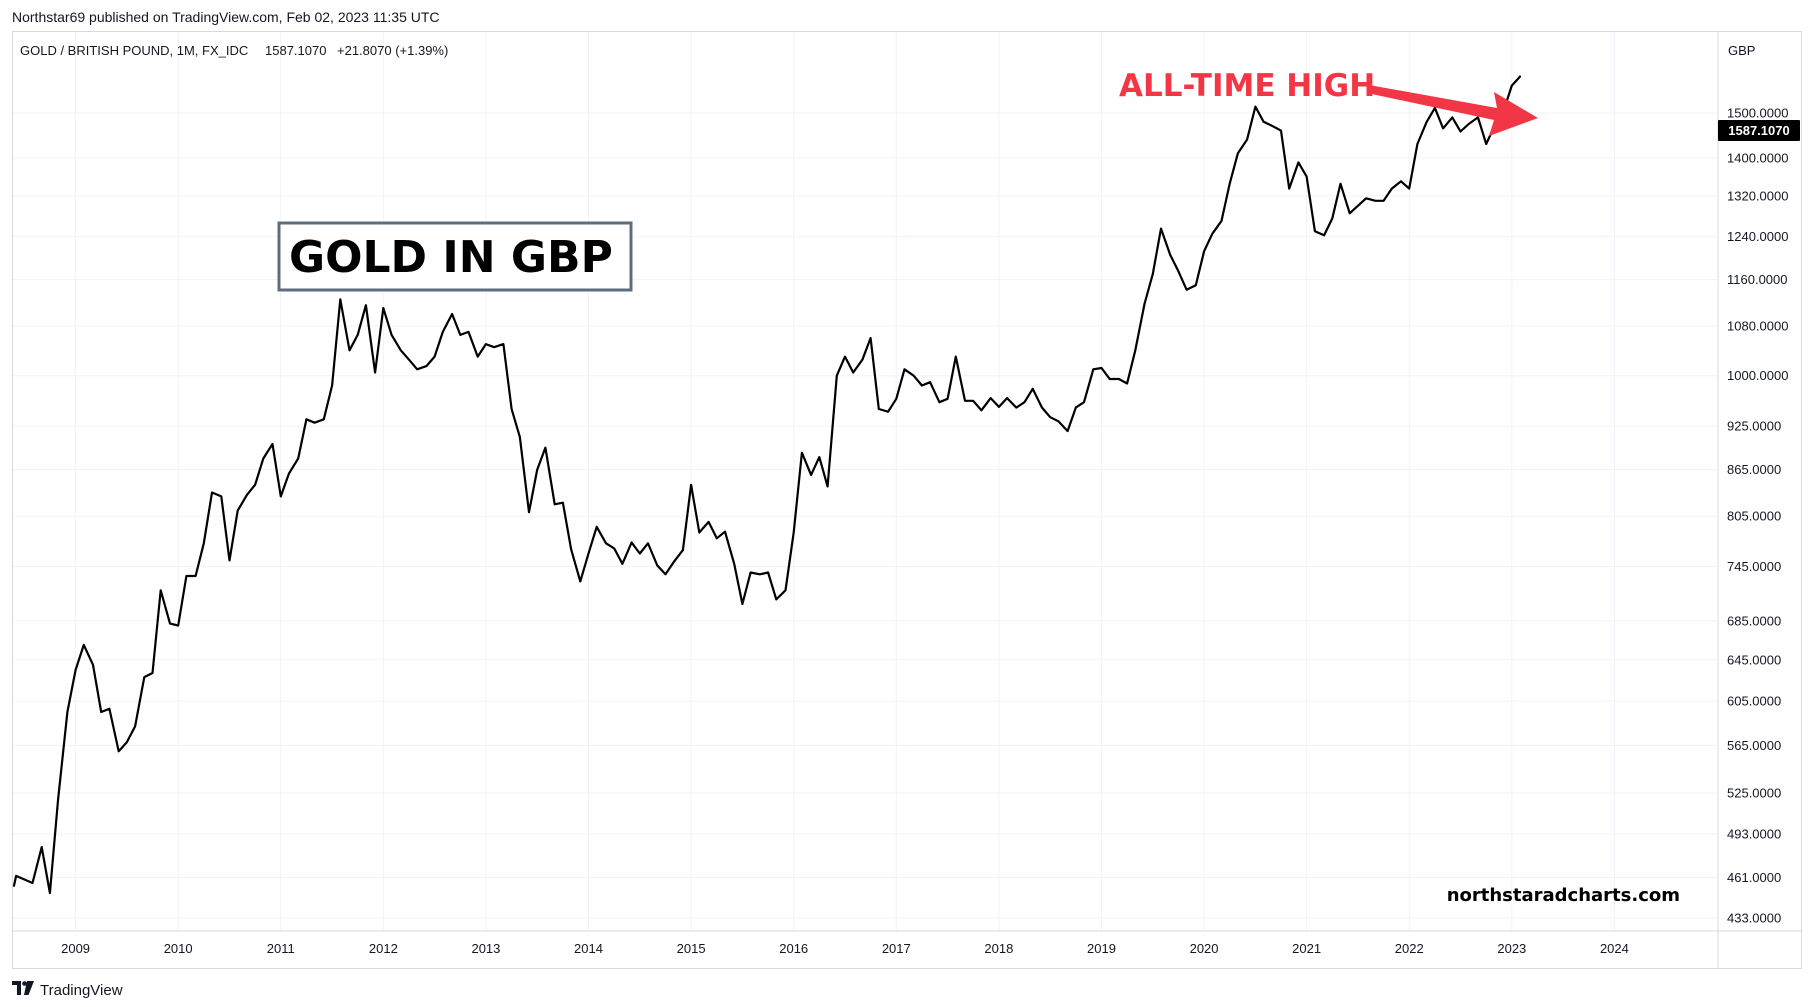  What do you see at coordinates (1757, 325) in the screenshot?
I see `y-tick-label: 1080.0000` at bounding box center [1757, 325].